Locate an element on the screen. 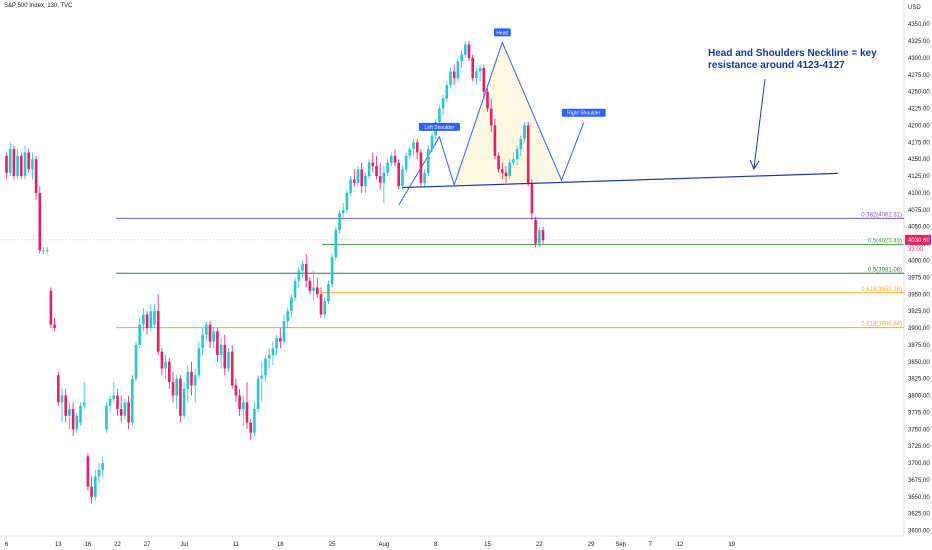 The height and width of the screenshot is (550, 932). time-tick-label: 25 is located at coordinates (332, 545).